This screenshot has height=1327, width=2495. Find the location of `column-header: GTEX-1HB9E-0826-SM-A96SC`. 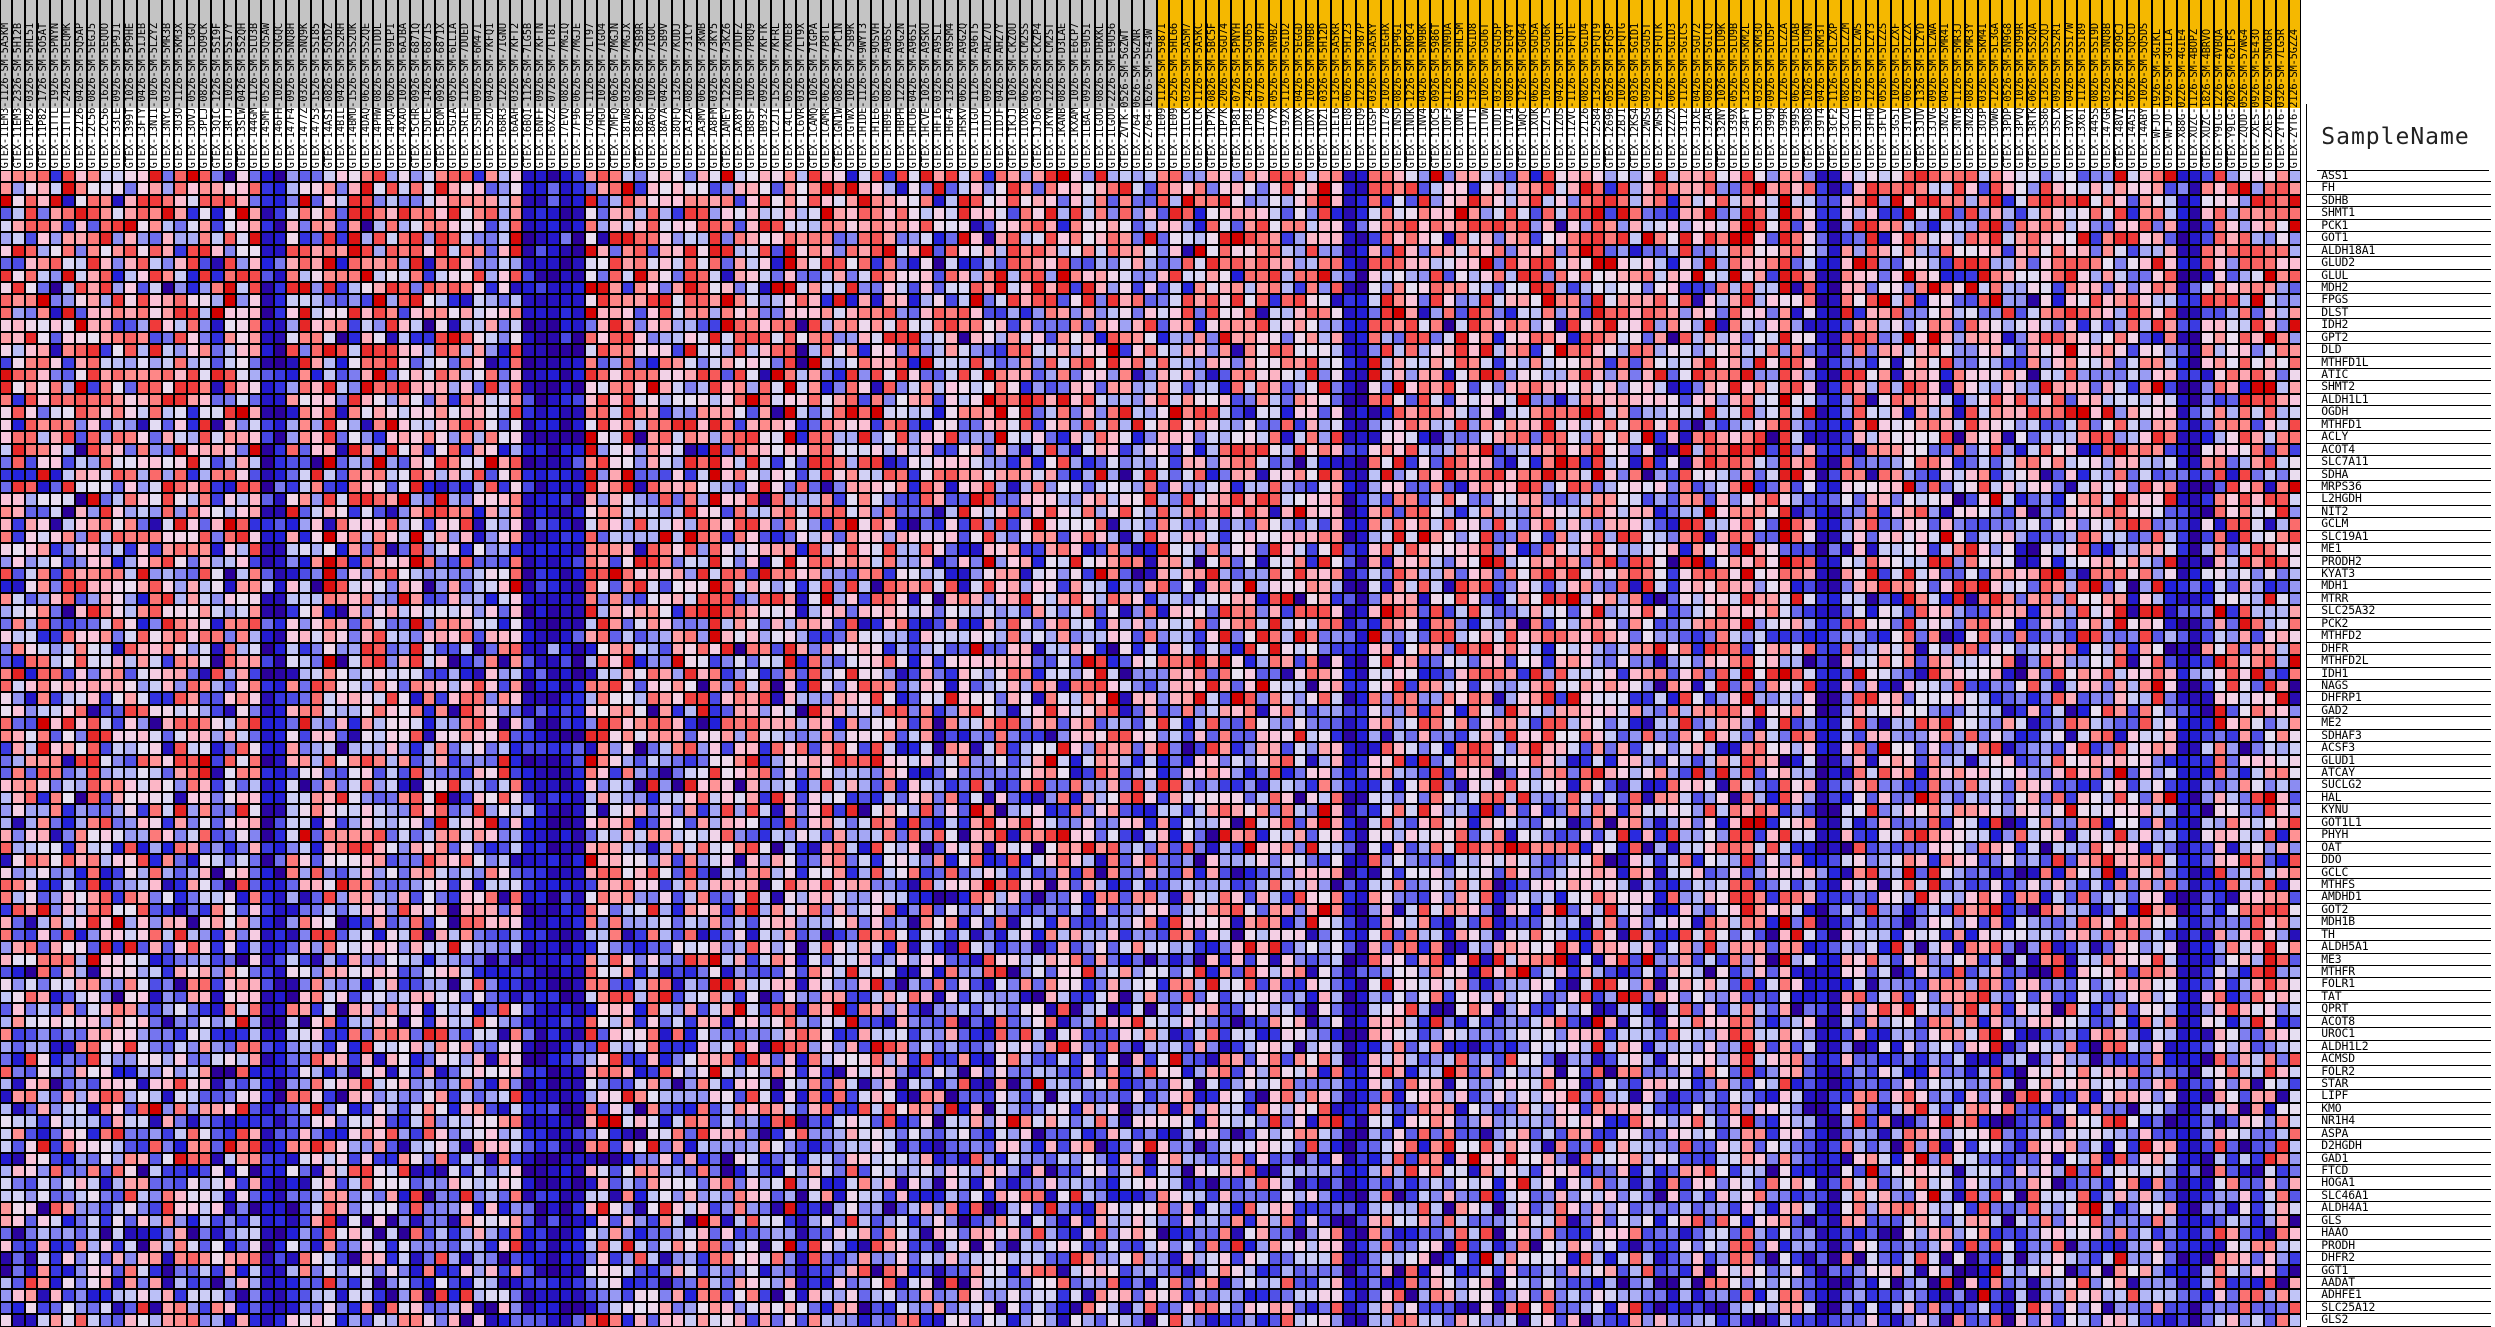

column-header: GTEX-1HB9E-0826-SM-A96SC is located at coordinates (889, 85).